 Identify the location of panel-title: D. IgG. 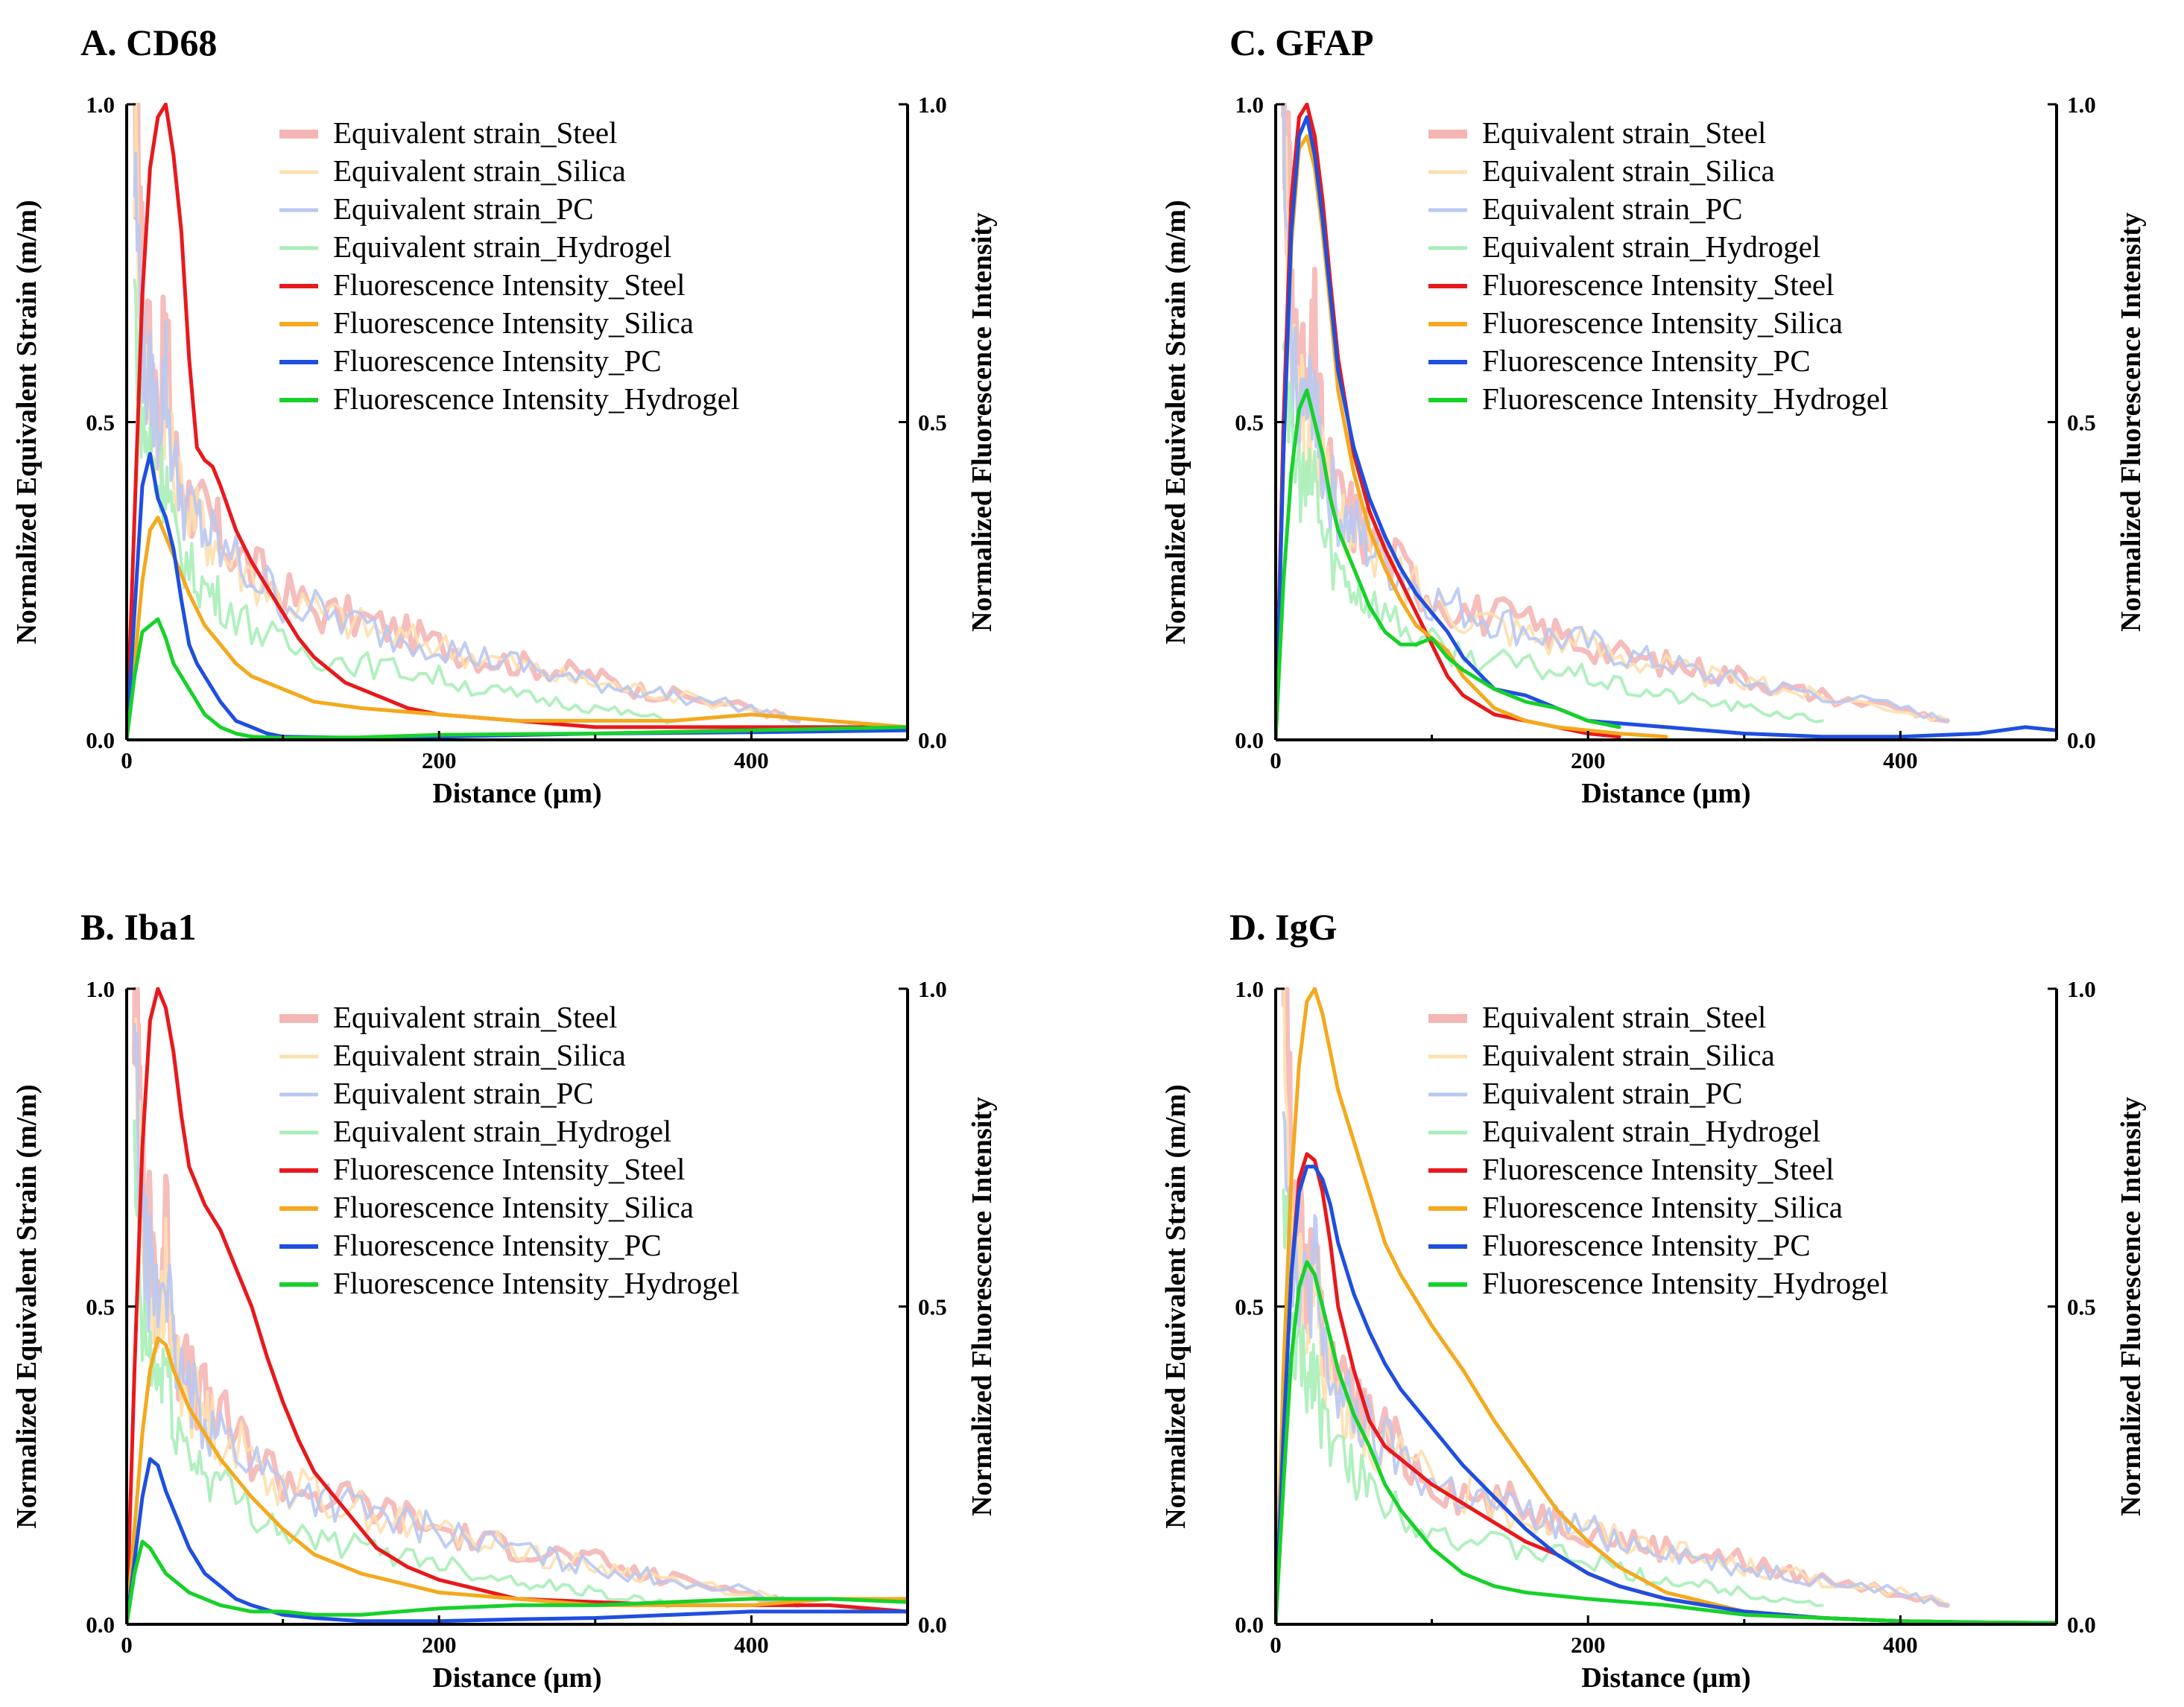
(1283, 927).